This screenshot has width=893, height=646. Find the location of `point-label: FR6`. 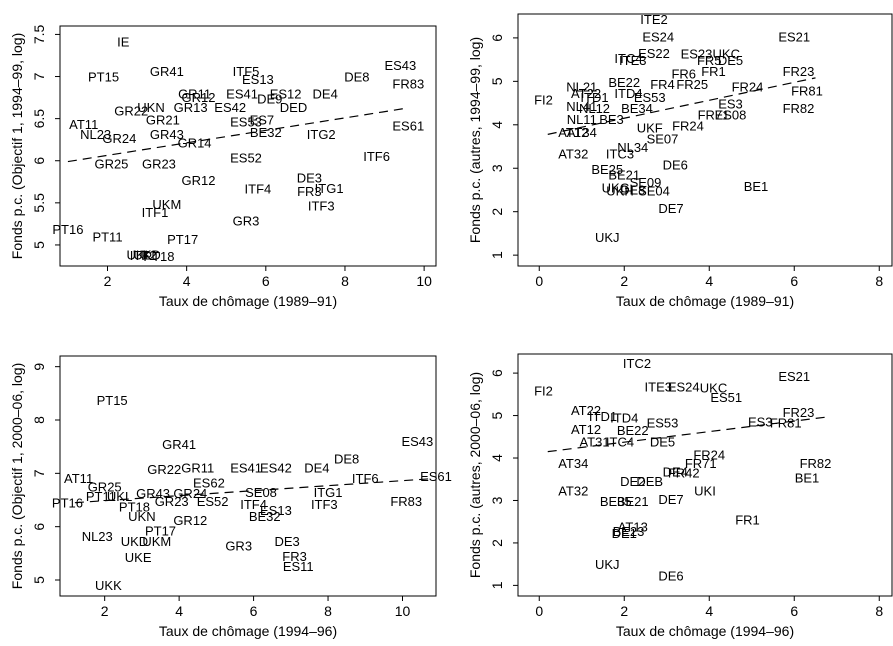

point-label: FR6 is located at coordinates (683, 73).